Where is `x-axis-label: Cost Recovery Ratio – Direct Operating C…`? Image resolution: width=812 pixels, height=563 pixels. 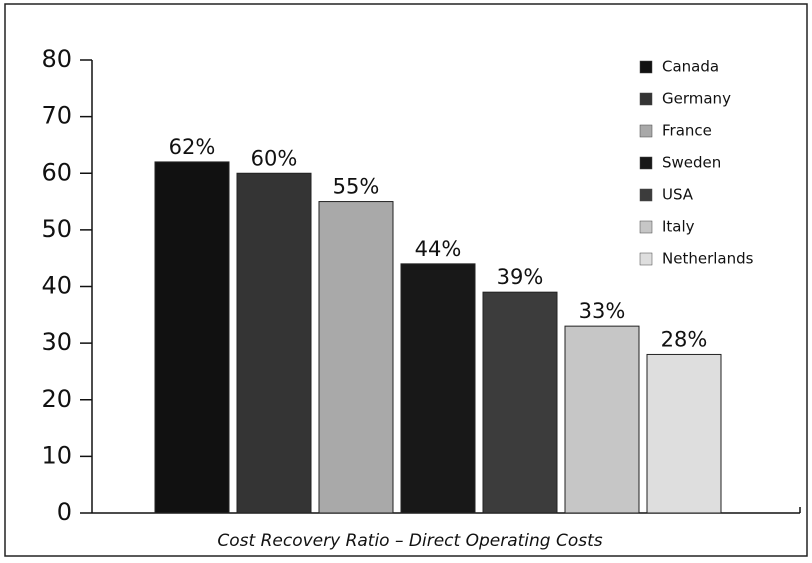
x-axis-label: Cost Recovery Ratio – Direct Operating C… is located at coordinates (409, 541).